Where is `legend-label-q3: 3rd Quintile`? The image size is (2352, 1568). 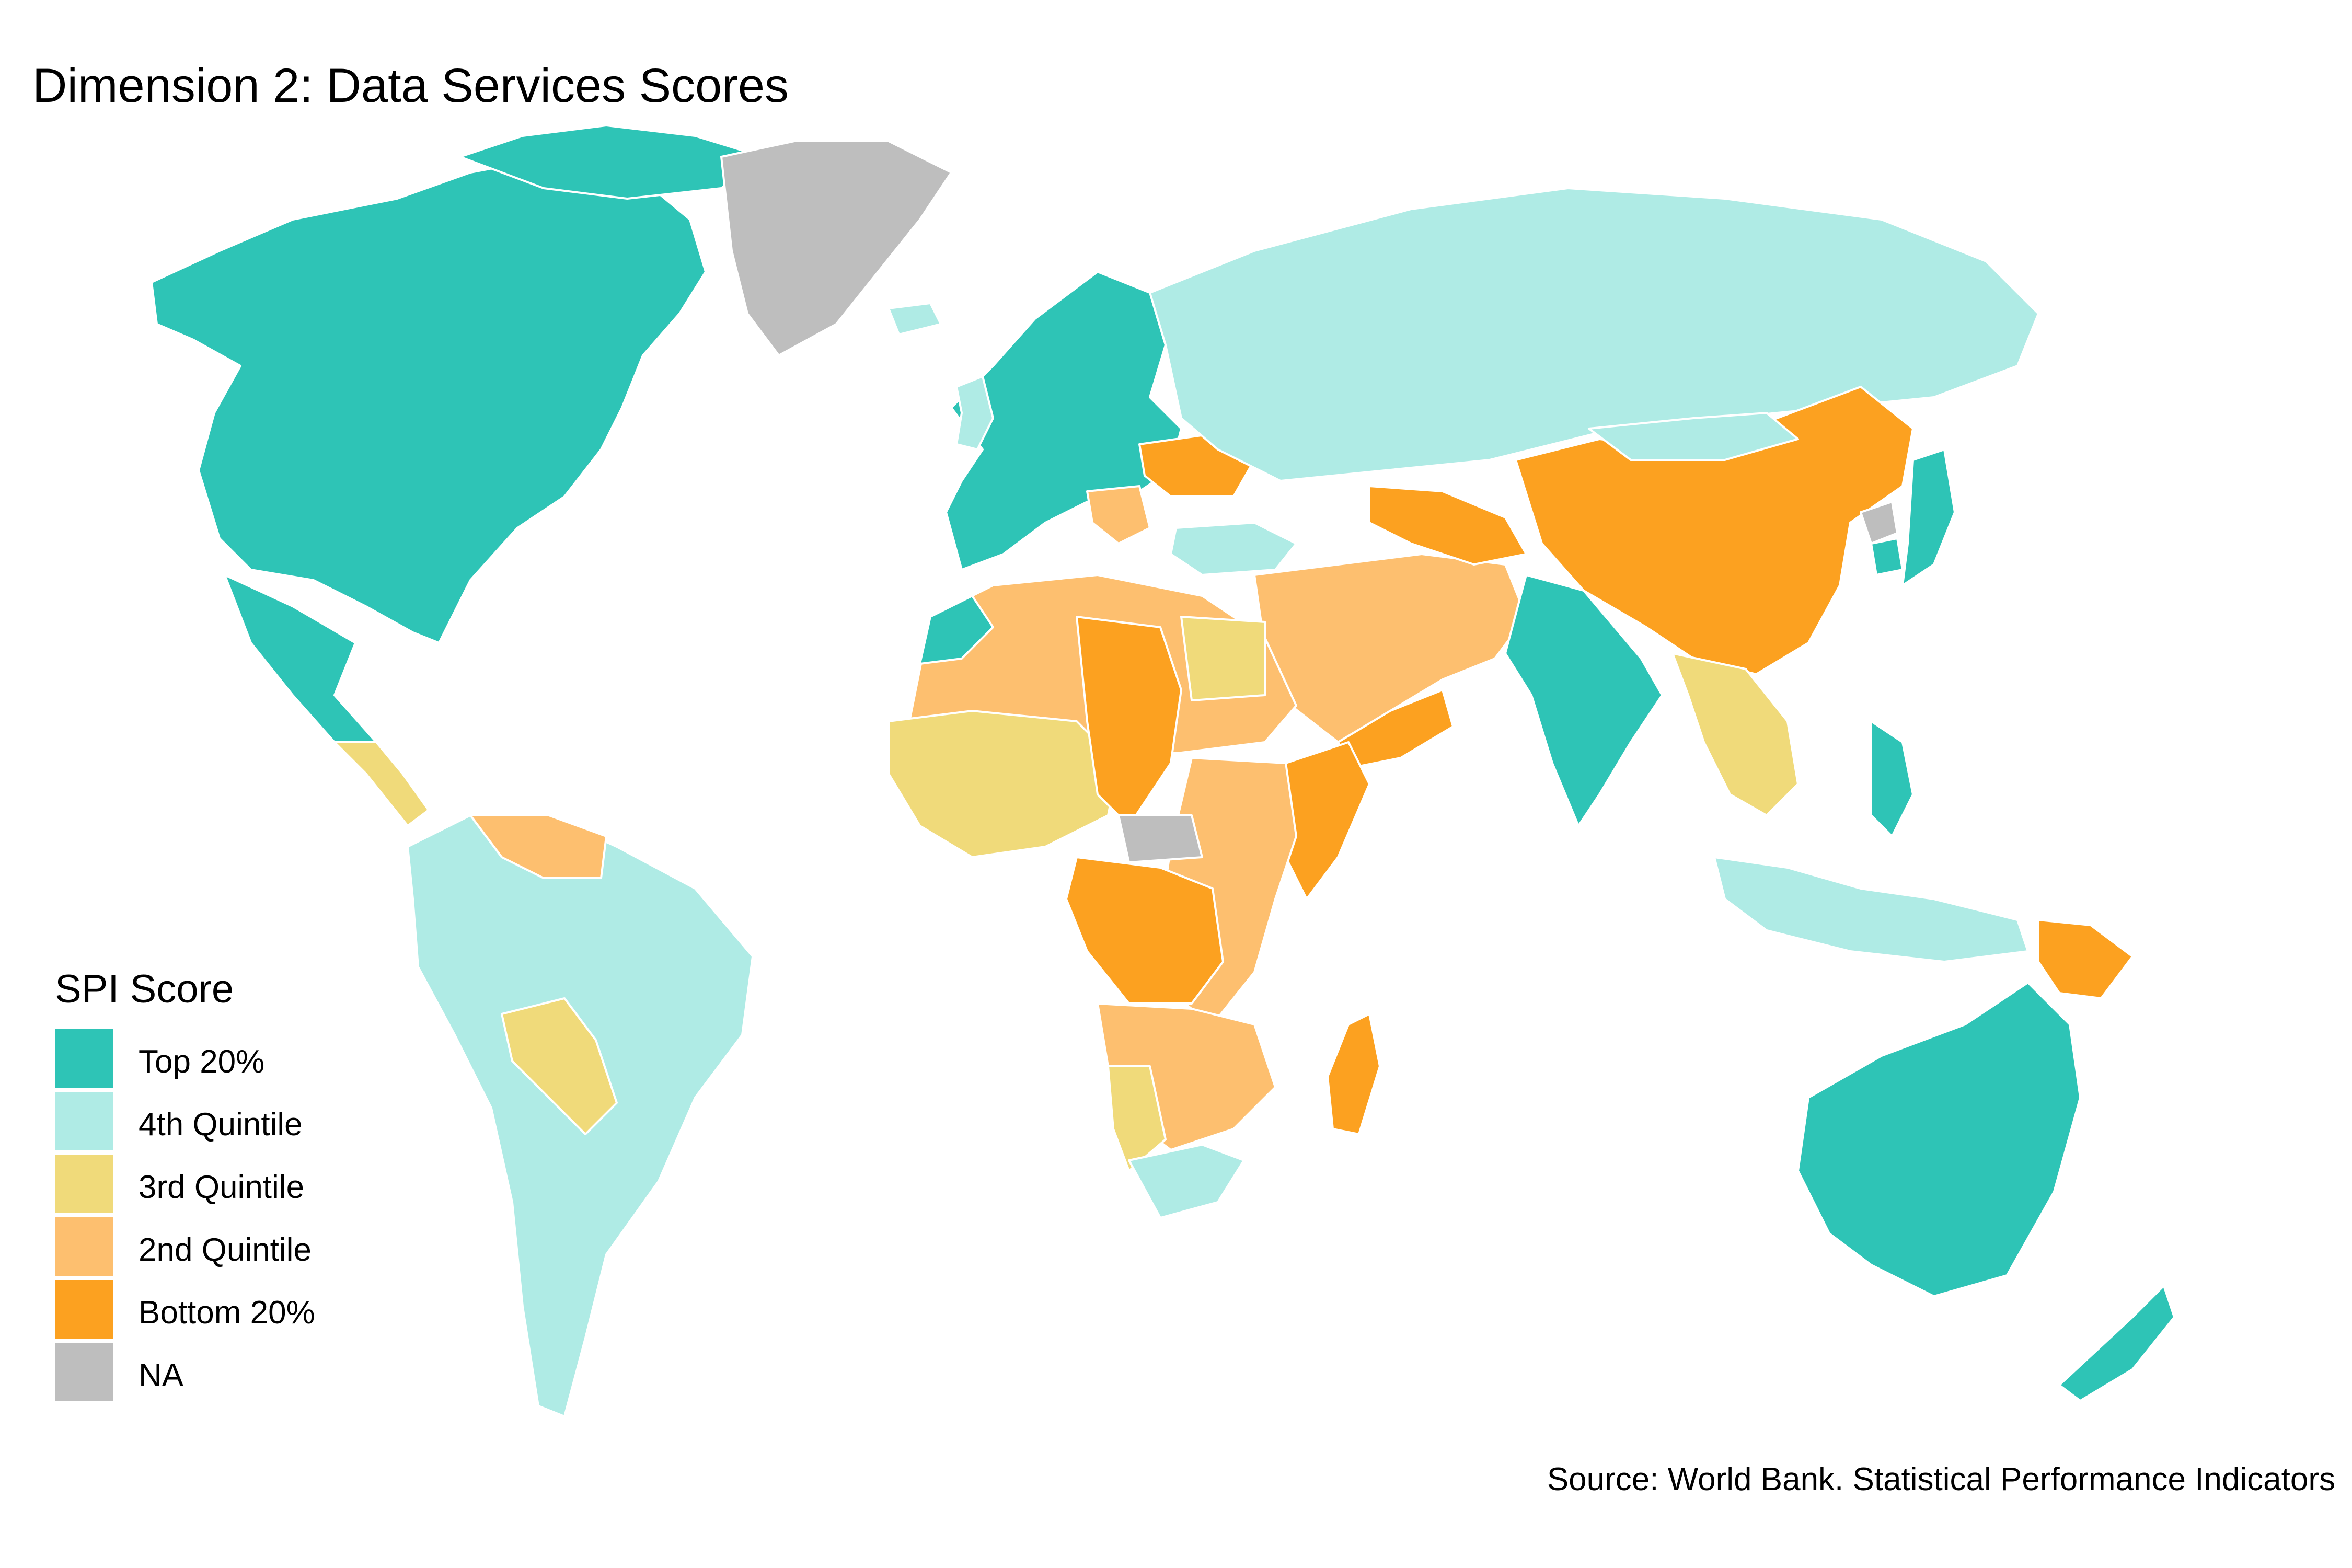 legend-label-q3: 3rd Quintile is located at coordinates (222, 1187).